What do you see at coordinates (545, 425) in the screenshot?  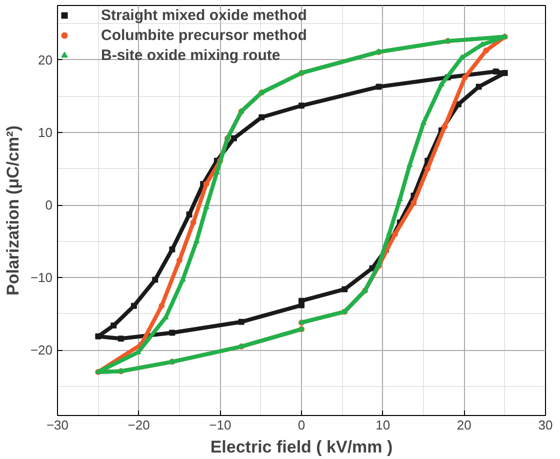 I see `x-tick-label: 30` at bounding box center [545, 425].